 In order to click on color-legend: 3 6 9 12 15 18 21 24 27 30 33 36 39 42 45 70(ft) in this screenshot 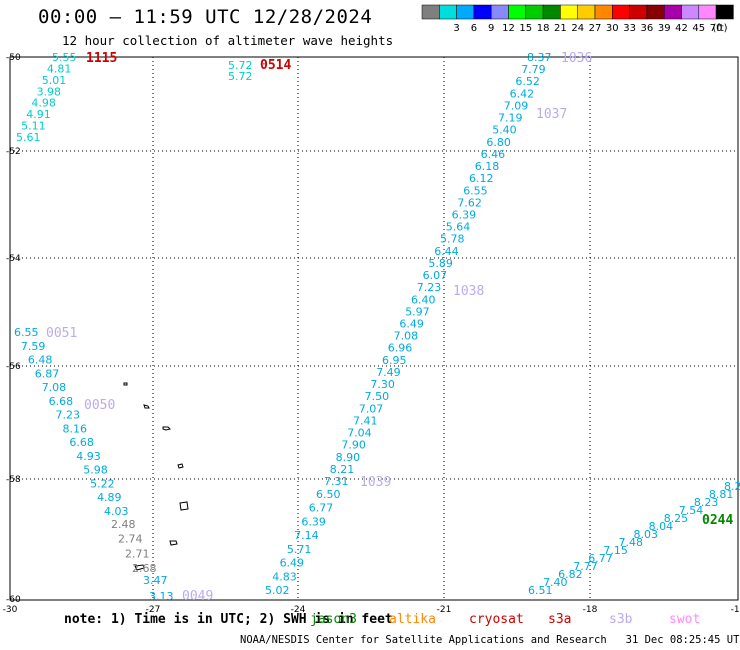, I will do `click(577, 19)`.